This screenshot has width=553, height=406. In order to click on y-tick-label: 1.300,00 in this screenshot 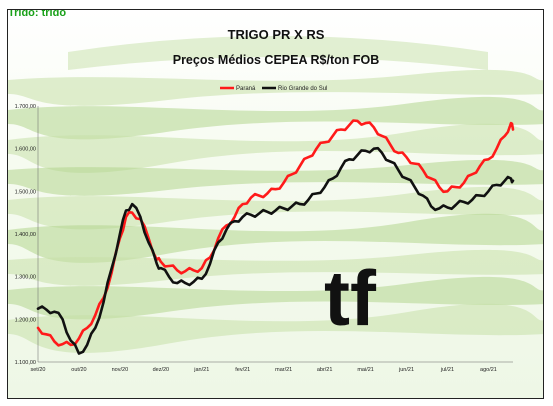, I will do `click(25, 278)`.